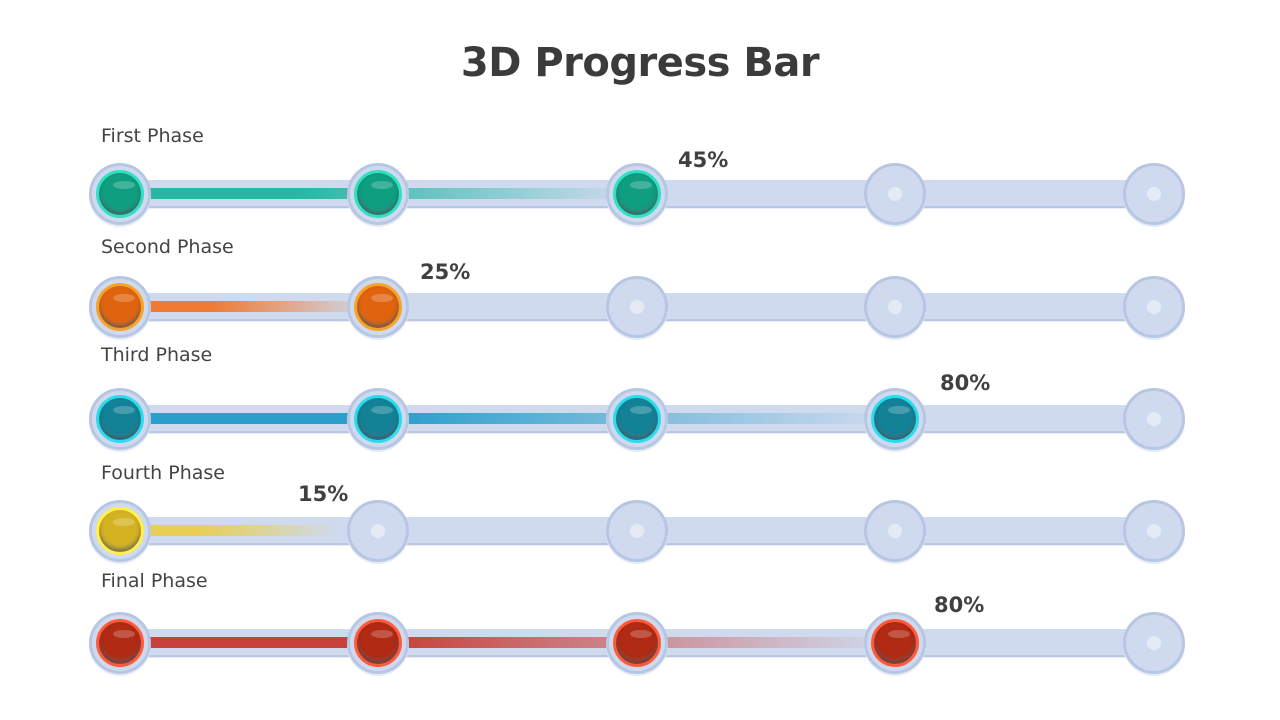  What do you see at coordinates (167, 247) in the screenshot?
I see `phase-label: Second Phase` at bounding box center [167, 247].